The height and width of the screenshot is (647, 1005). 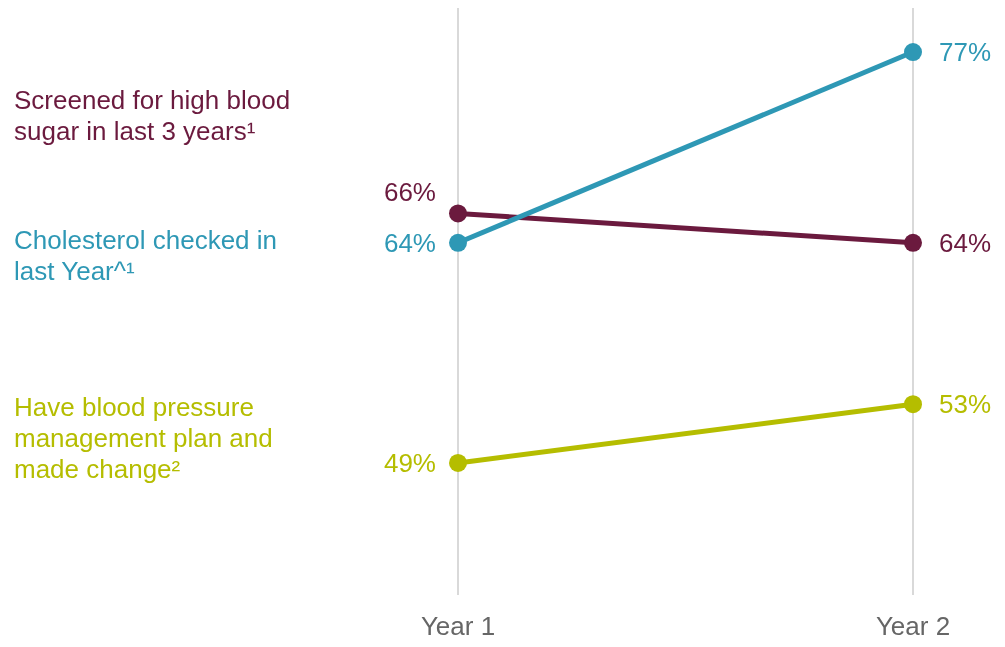 What do you see at coordinates (146, 256) in the screenshot?
I see `text: Cholesterol checked in last Year^¹` at bounding box center [146, 256].